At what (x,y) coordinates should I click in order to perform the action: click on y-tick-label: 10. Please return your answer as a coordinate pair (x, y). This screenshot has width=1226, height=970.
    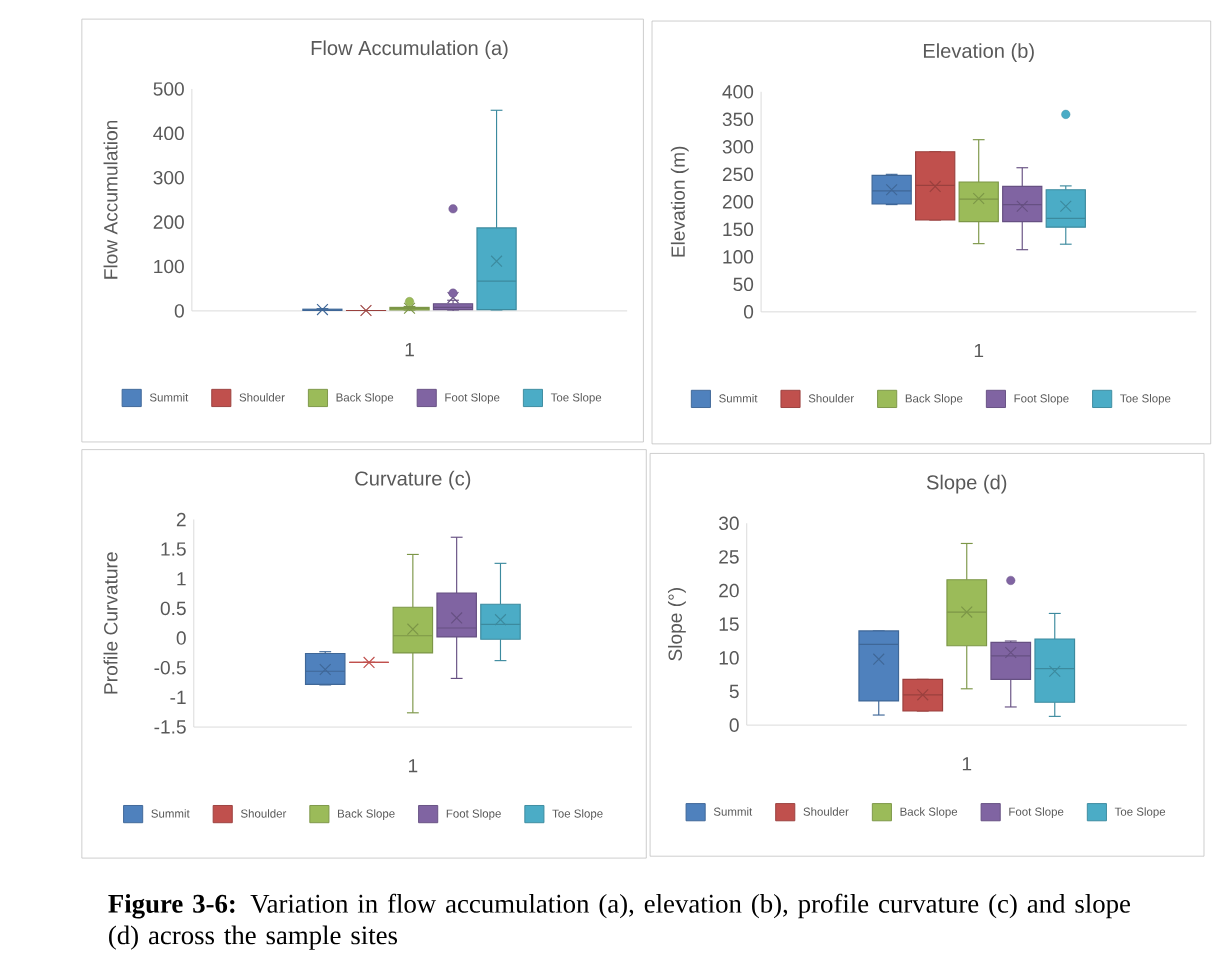
    Looking at the image, I should click on (729, 658).